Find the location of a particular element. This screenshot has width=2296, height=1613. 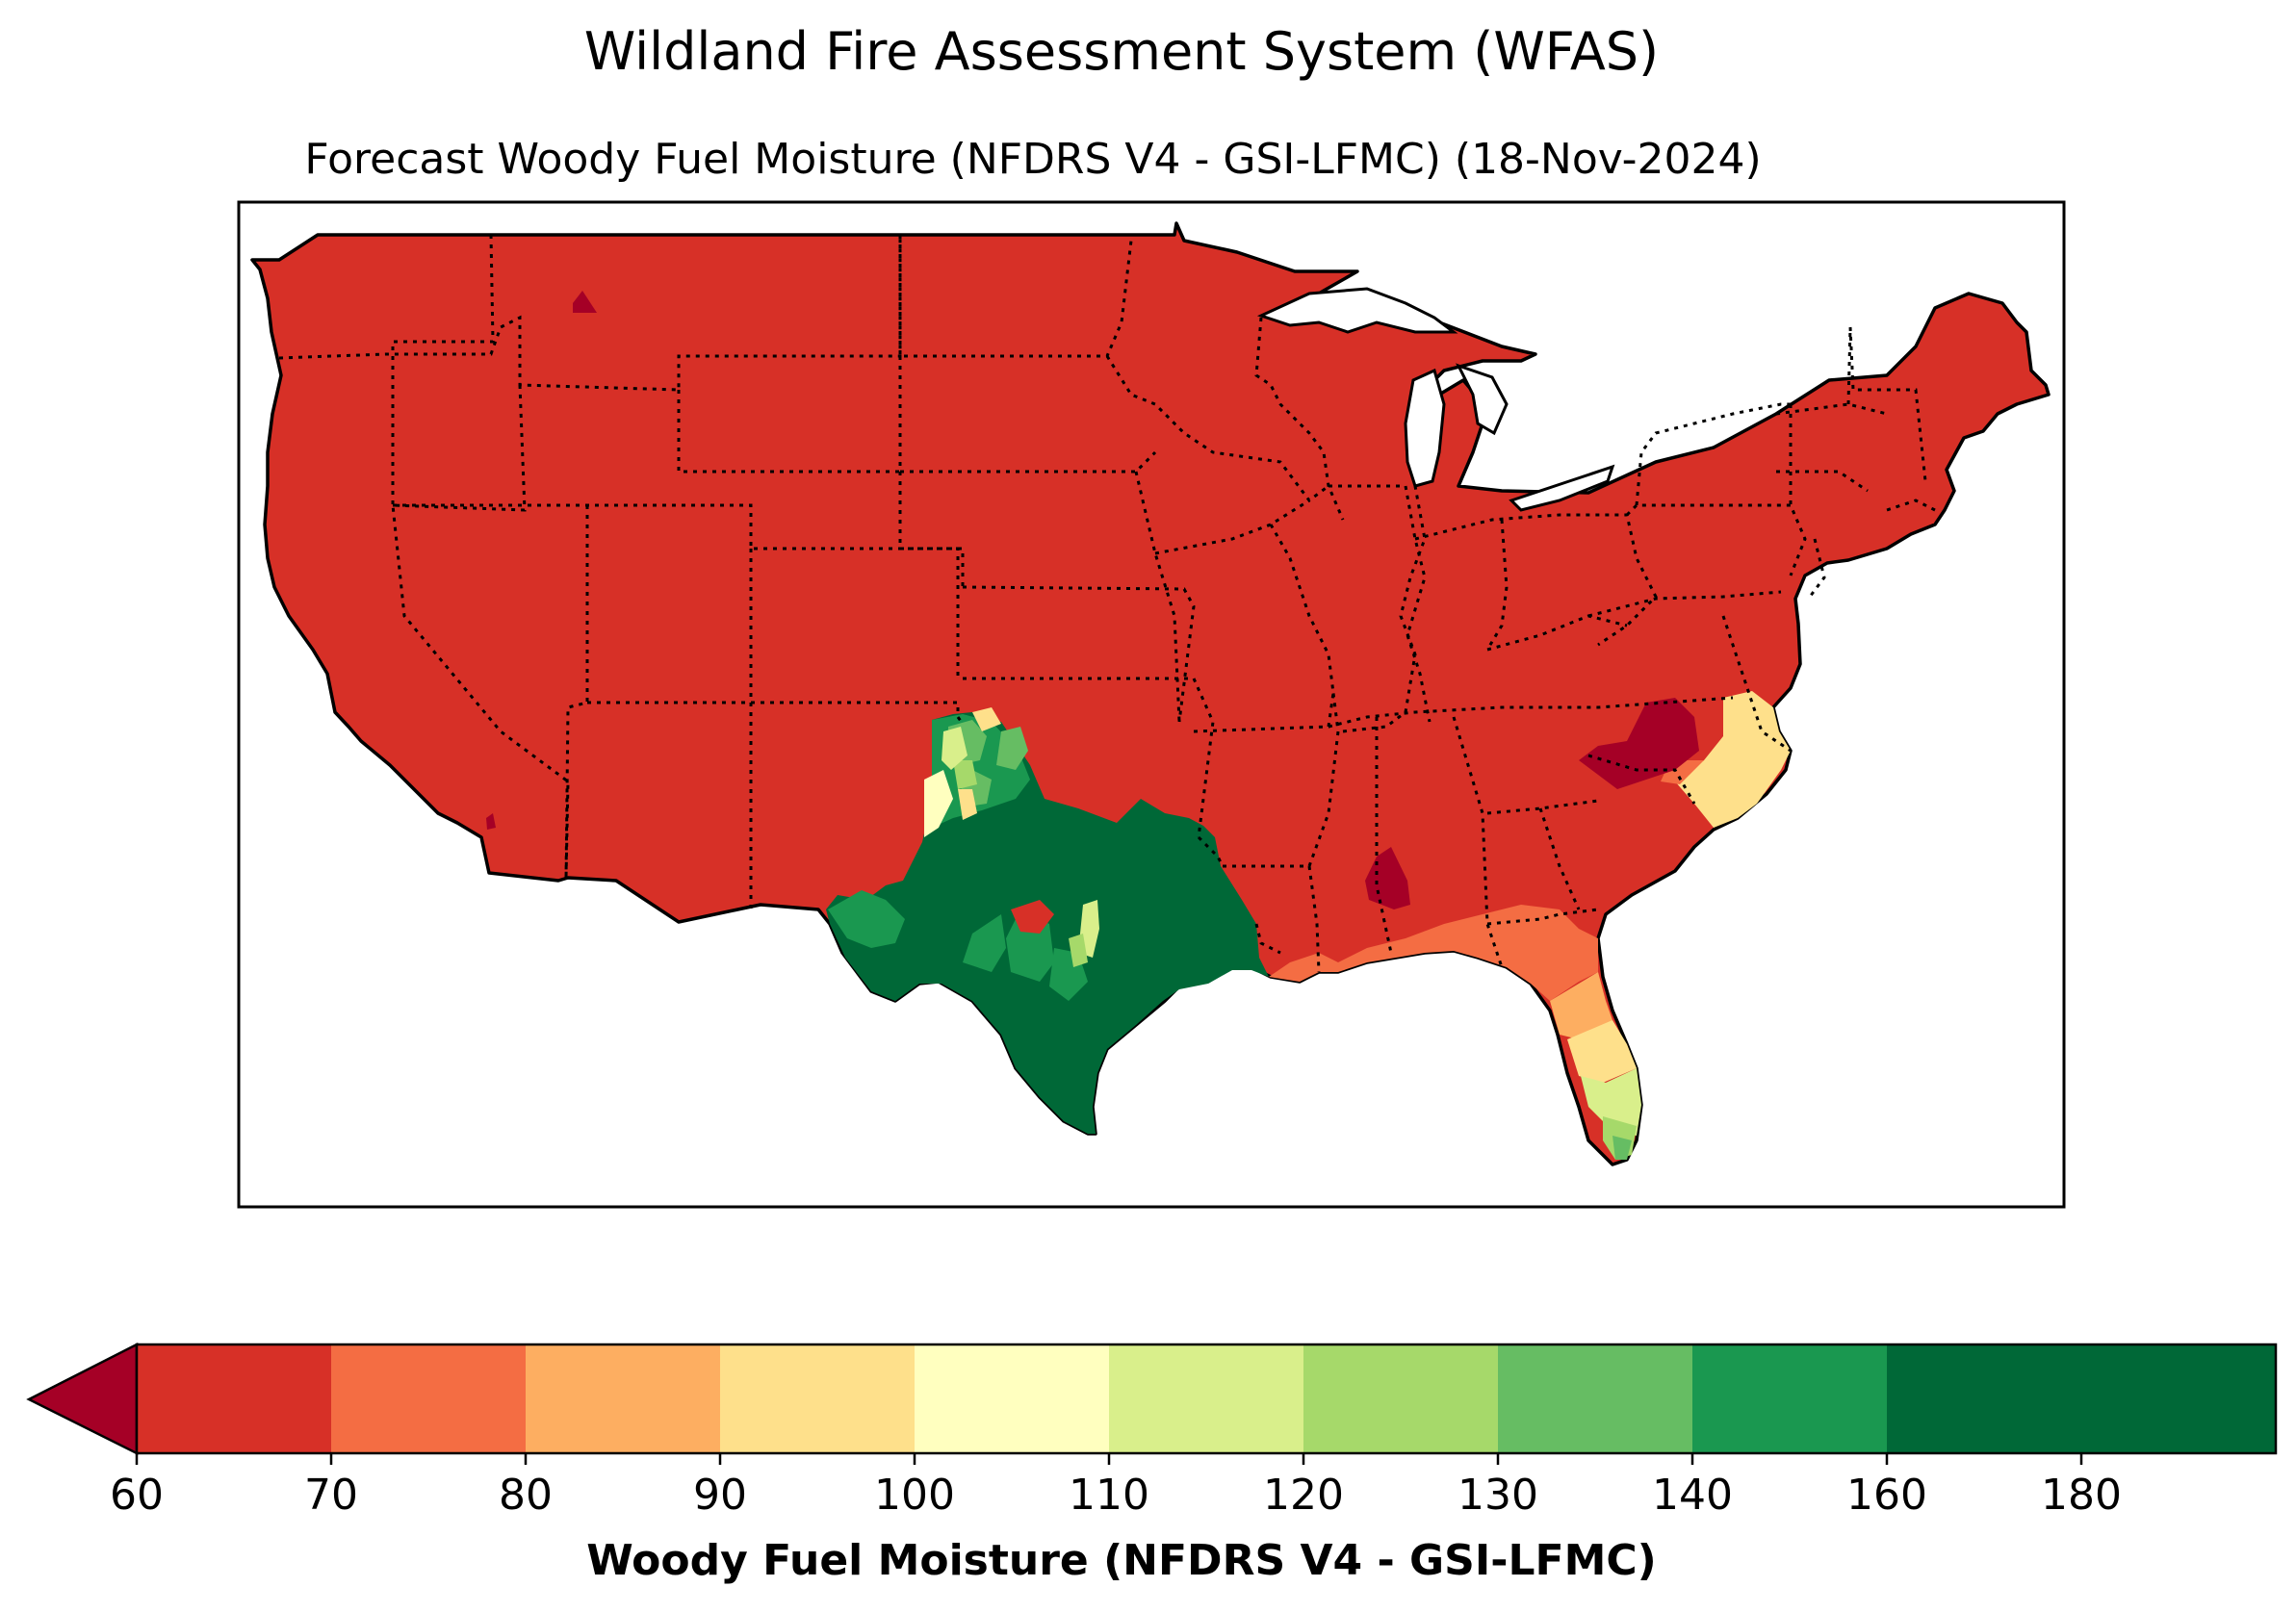

region-130-140-fl is located at coordinates (1622, 1148).